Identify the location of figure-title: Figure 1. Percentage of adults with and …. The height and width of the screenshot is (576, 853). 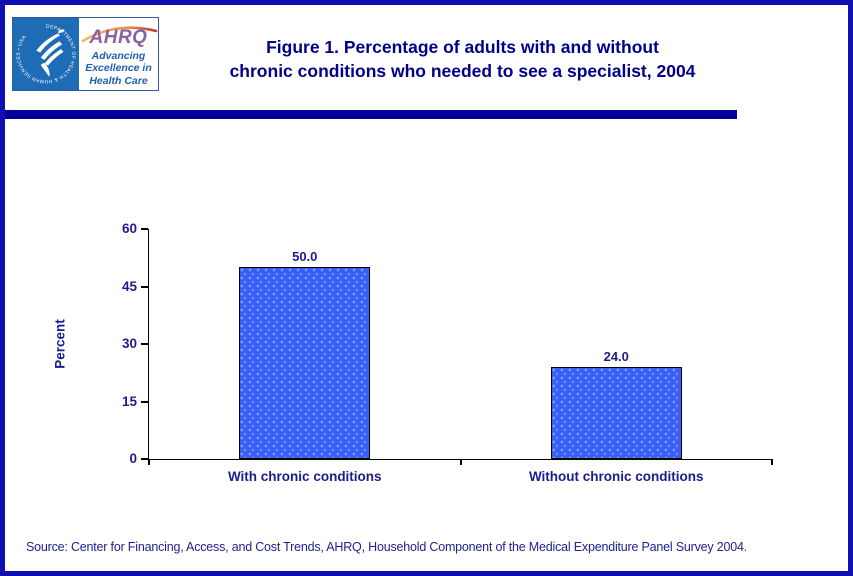
(462, 59).